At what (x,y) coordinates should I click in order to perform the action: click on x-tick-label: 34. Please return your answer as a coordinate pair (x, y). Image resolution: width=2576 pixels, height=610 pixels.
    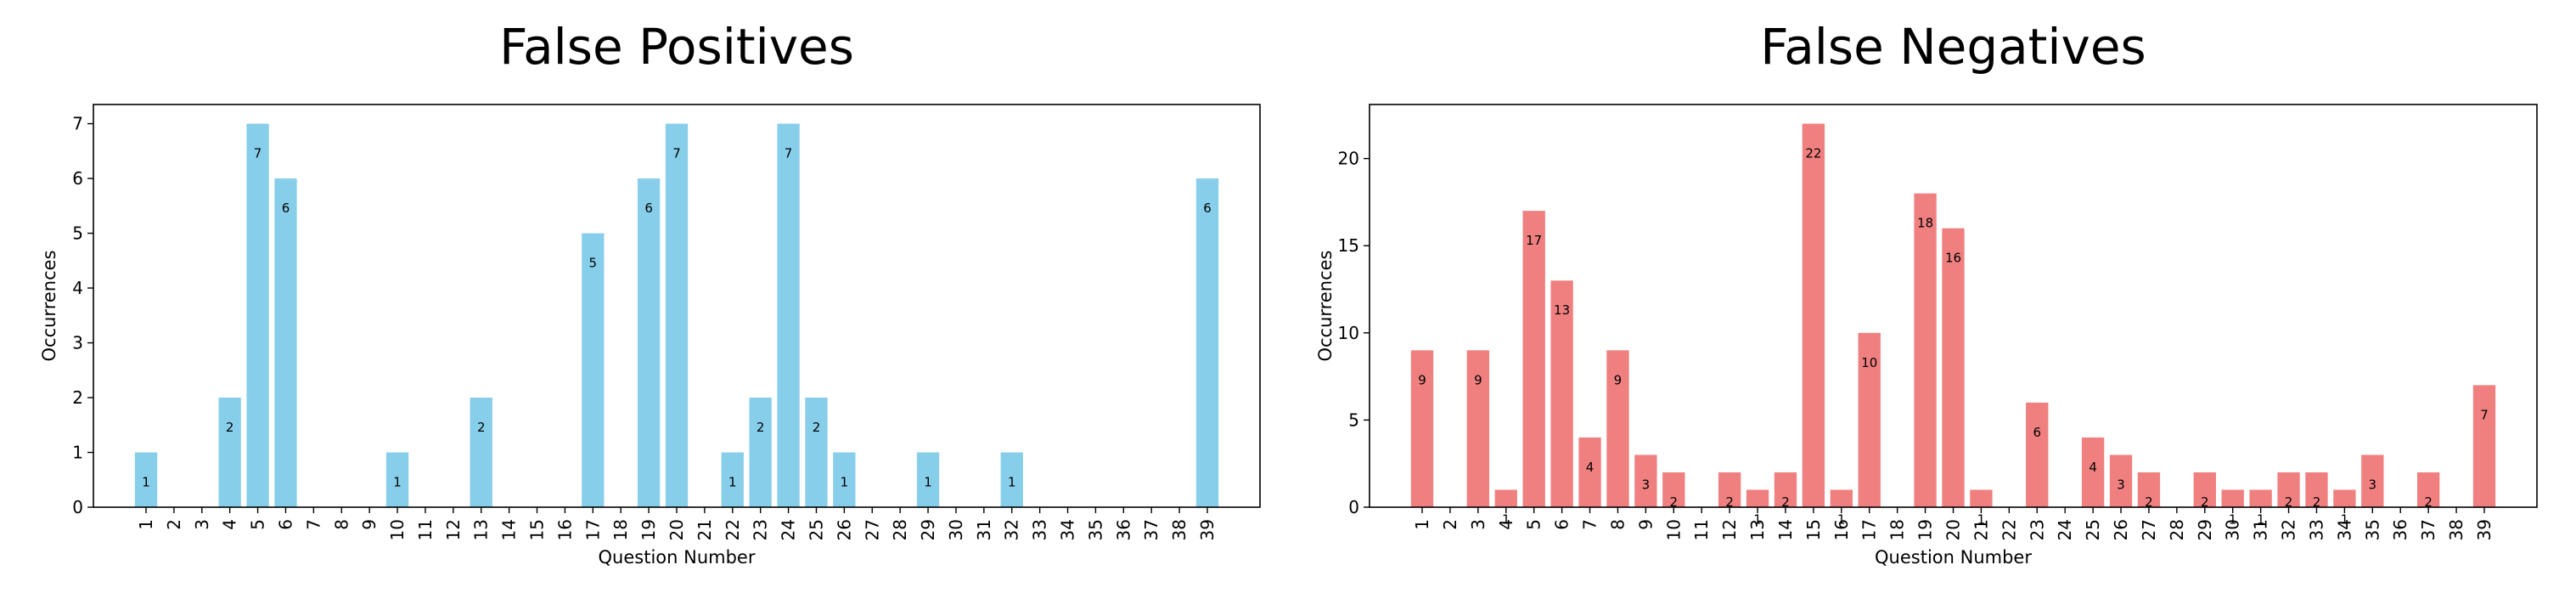
    Looking at the image, I should click on (2344, 529).